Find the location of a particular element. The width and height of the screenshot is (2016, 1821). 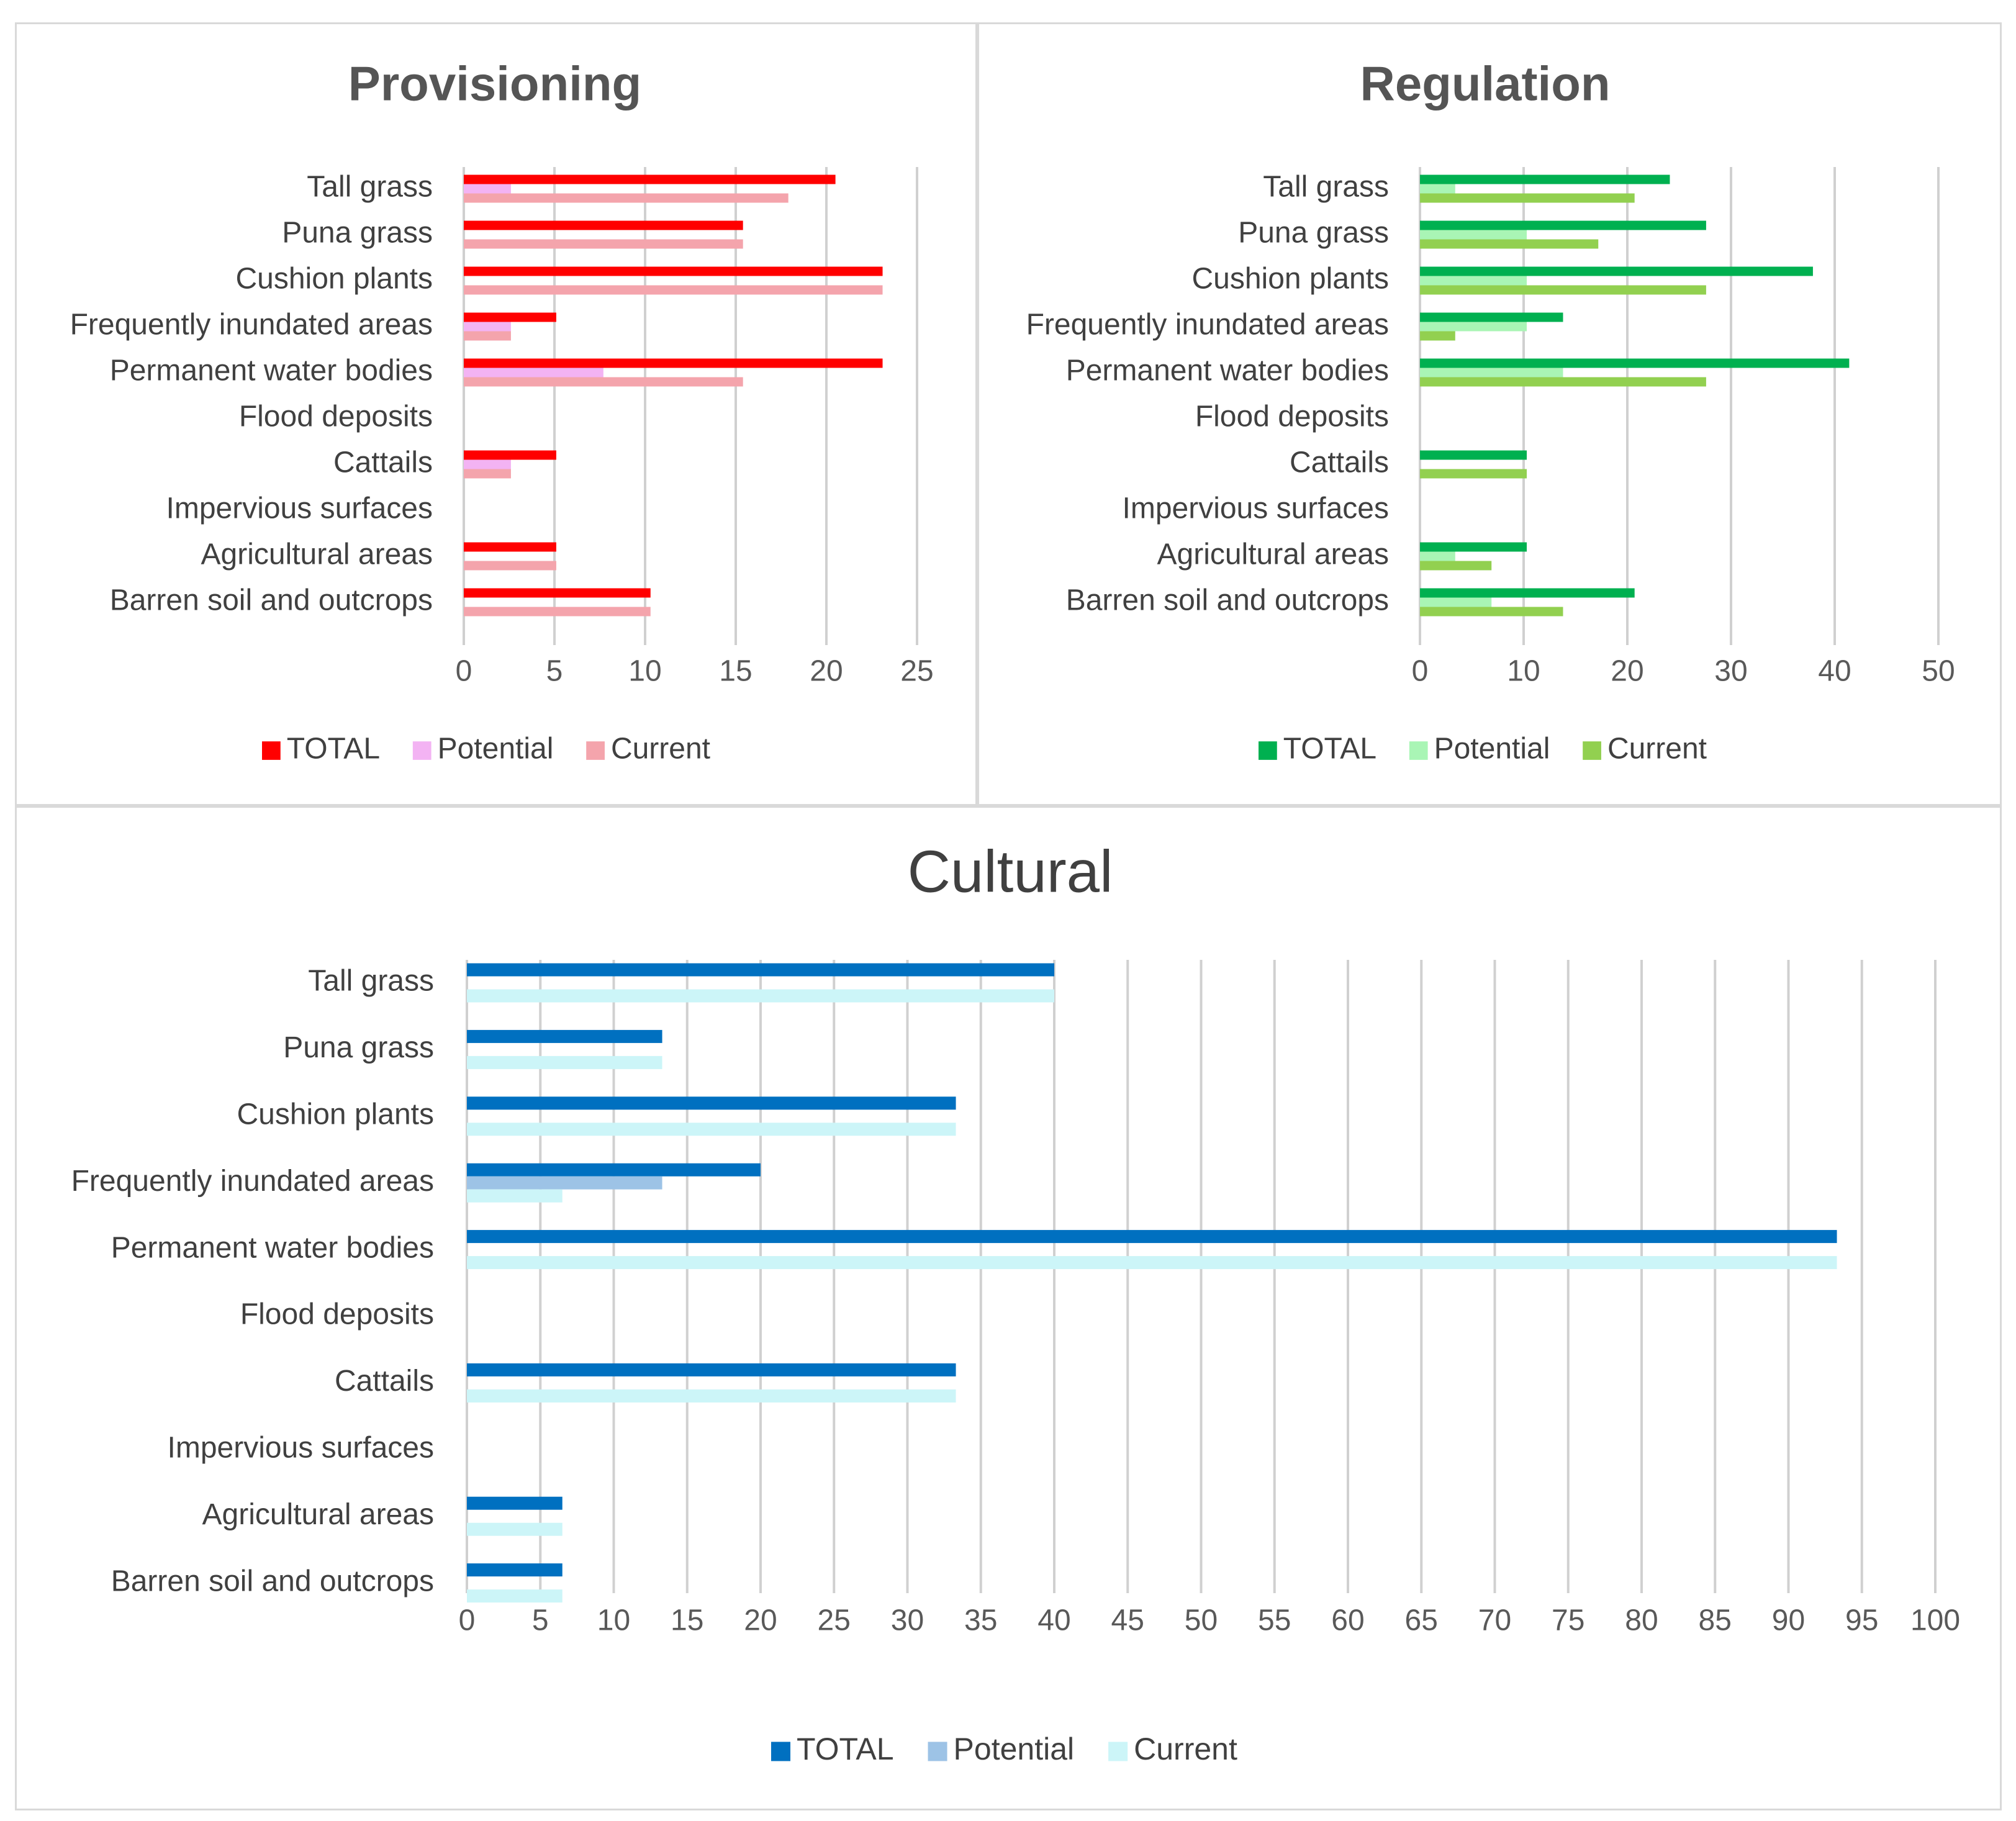

prov-x-tick-label: 25 is located at coordinates (916, 671).